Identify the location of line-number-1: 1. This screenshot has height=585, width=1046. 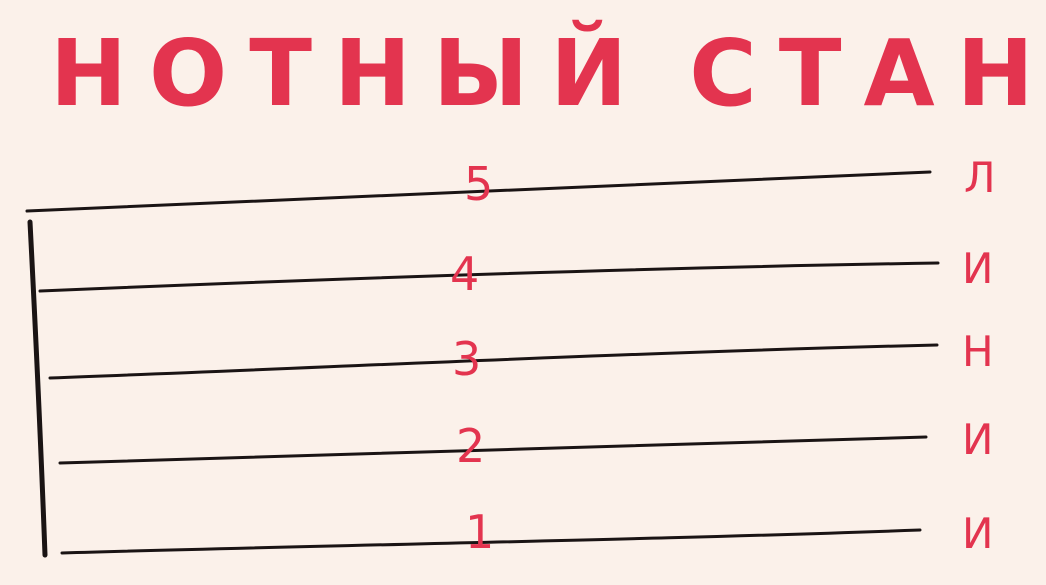
(479, 532).